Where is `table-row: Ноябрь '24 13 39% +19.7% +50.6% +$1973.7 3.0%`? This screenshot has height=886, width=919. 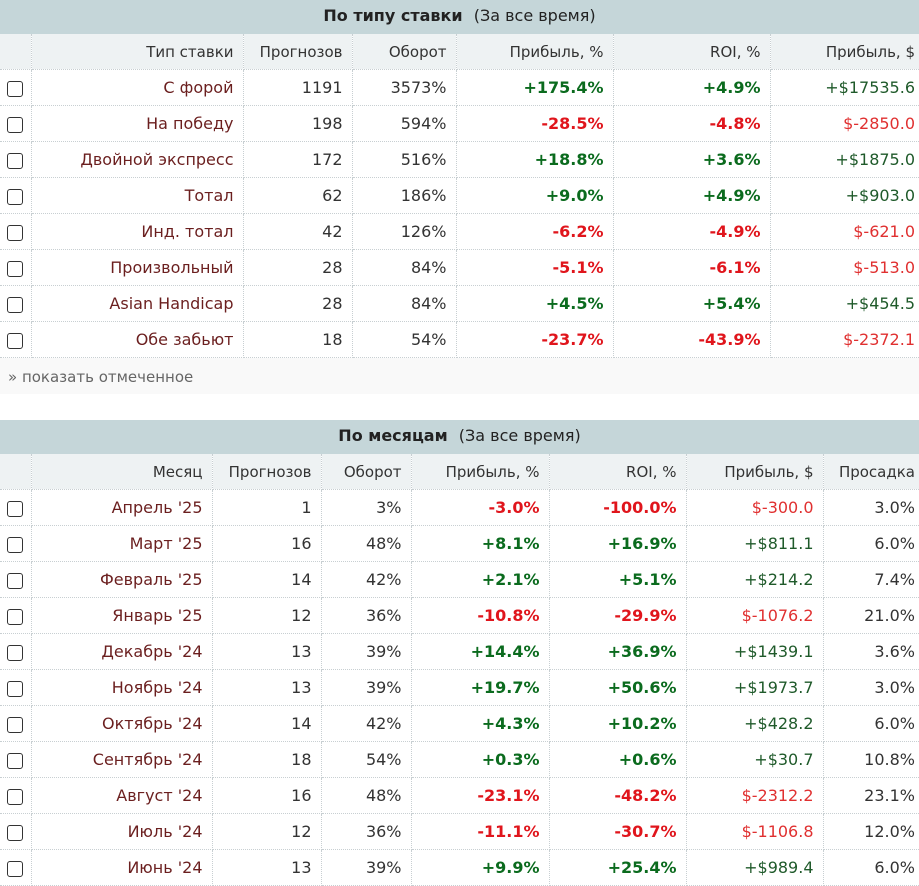 table-row: Ноябрь '24 13 39% +19.7% +50.6% +$1973.7 3.0% is located at coordinates (459, 687).